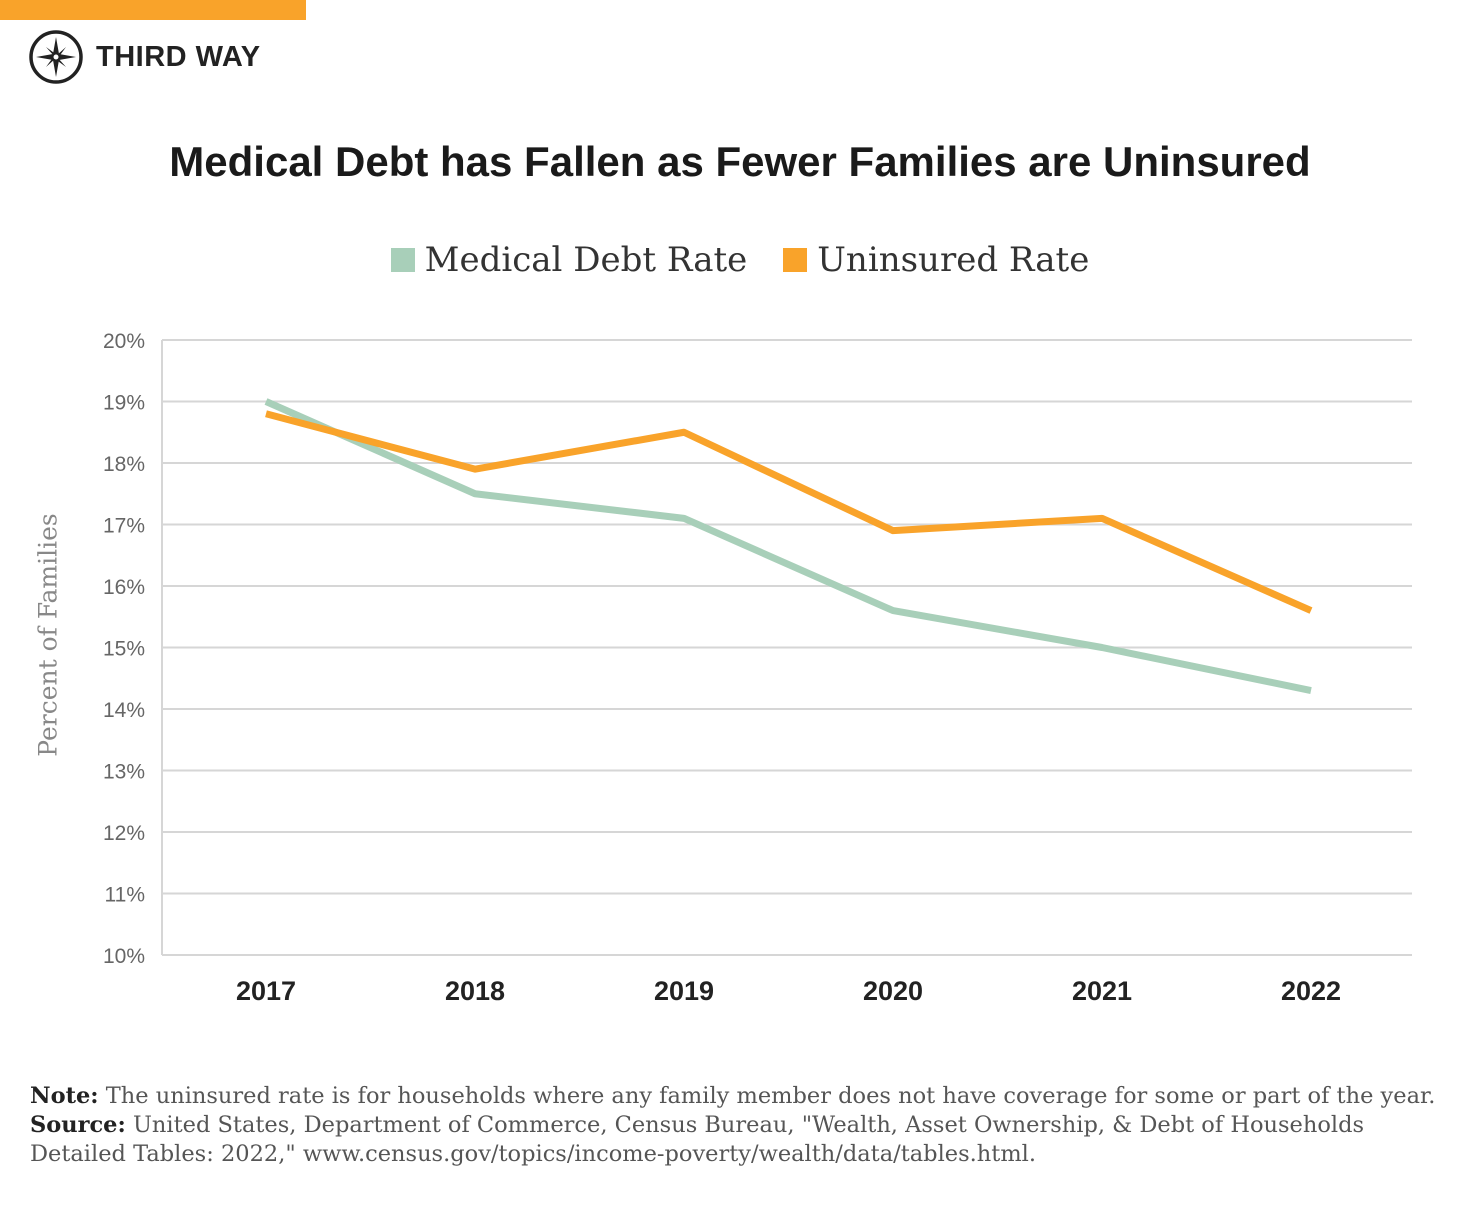 The image size is (1480, 1205). I want to click on legend-item-medical-debt: Medical Debt Rate, so click(569, 260).